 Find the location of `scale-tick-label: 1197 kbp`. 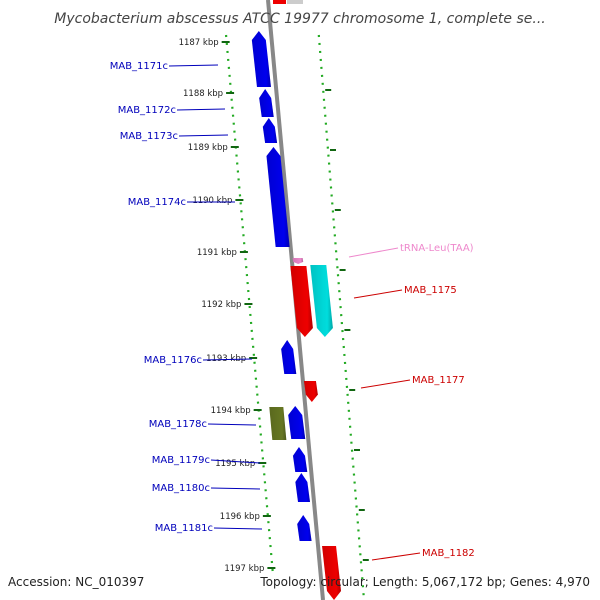

scale-tick-label: 1197 kbp is located at coordinates (244, 569).